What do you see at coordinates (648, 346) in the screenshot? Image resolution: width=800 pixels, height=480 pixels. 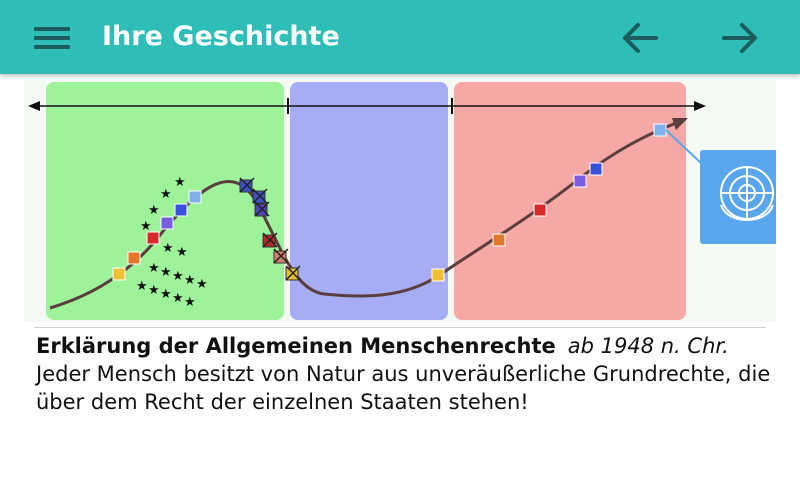 I see `entry-date: ab 1948 n. Chr.` at bounding box center [648, 346].